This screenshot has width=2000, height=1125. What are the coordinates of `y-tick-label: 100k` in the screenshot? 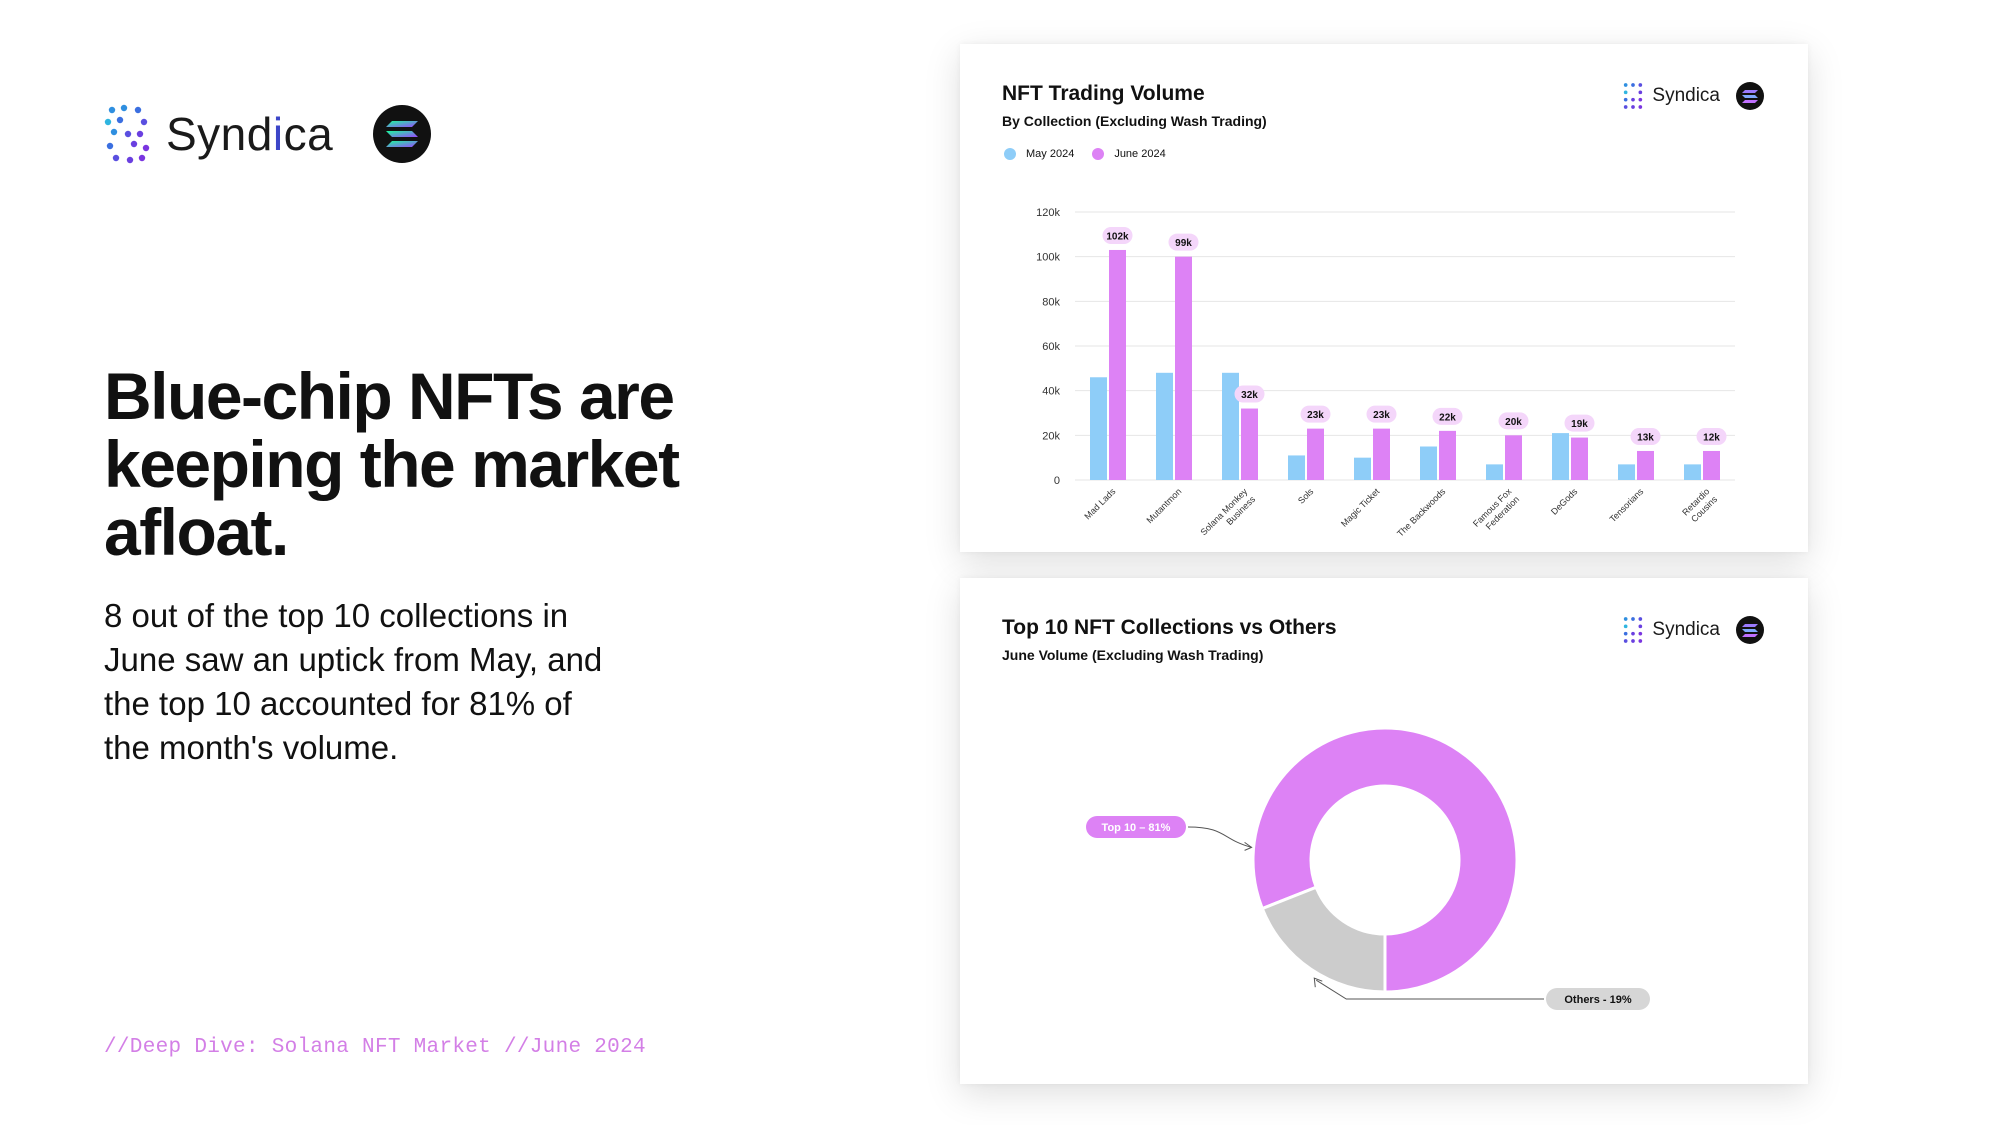 It's located at (1048, 258).